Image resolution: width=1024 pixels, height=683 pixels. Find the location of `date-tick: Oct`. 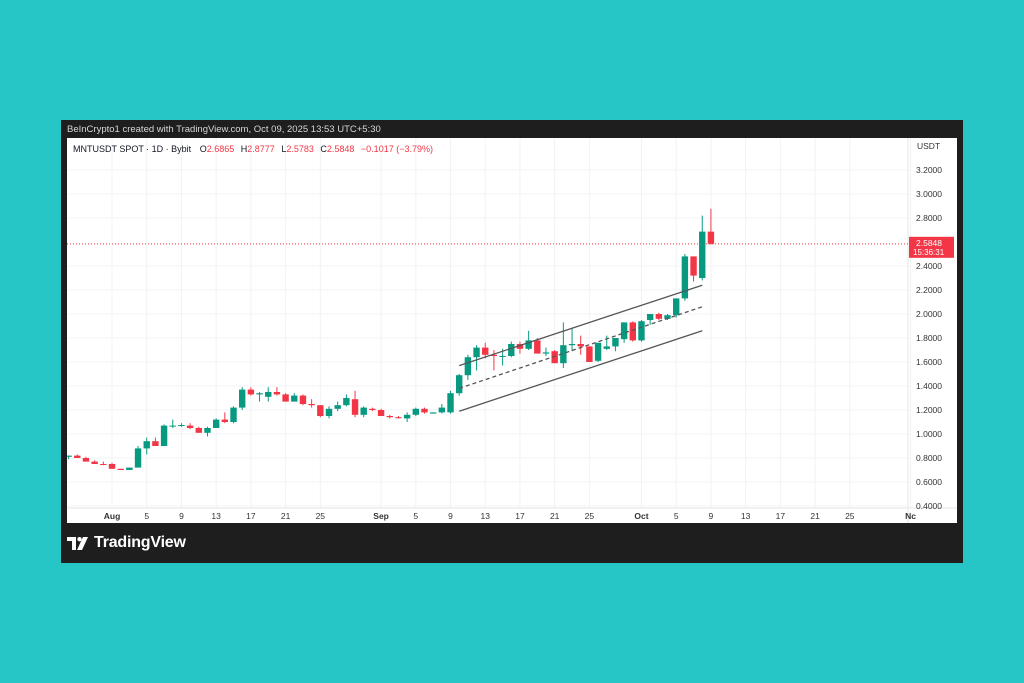

date-tick: Oct is located at coordinates (641, 516).